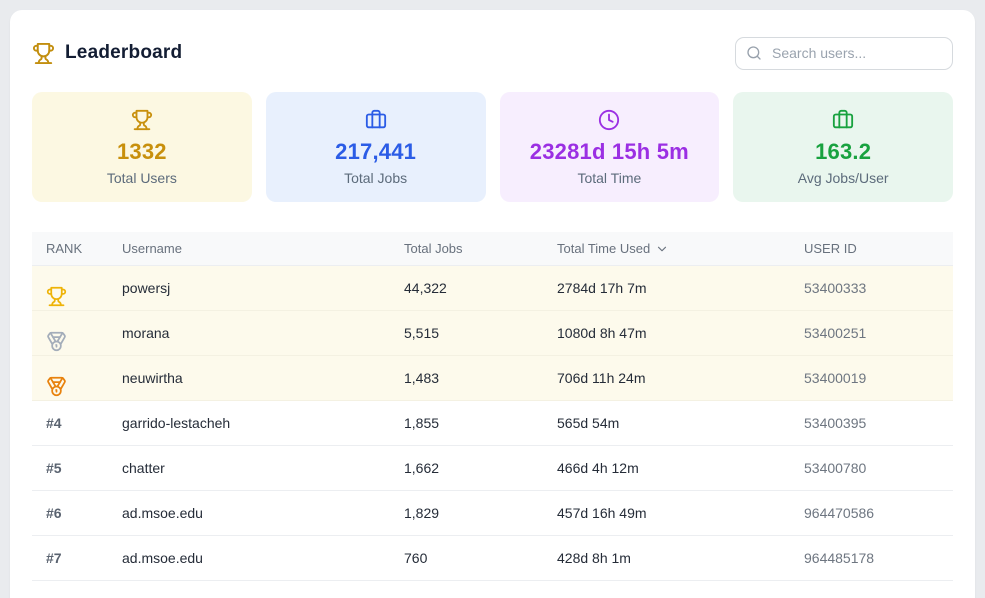 This screenshot has height=598, width=985. What do you see at coordinates (142, 151) in the screenshot?
I see `stat-value: 1332` at bounding box center [142, 151].